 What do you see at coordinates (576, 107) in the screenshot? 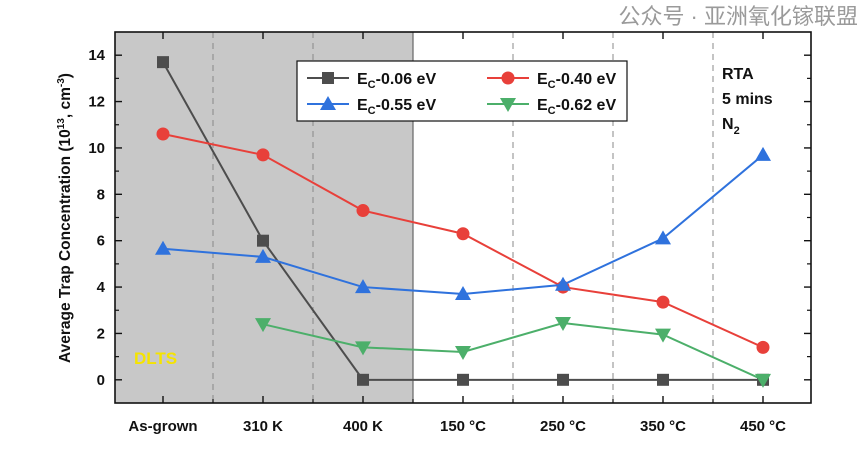
I see `legend-label: EC-0.62 eV` at bounding box center [576, 107].